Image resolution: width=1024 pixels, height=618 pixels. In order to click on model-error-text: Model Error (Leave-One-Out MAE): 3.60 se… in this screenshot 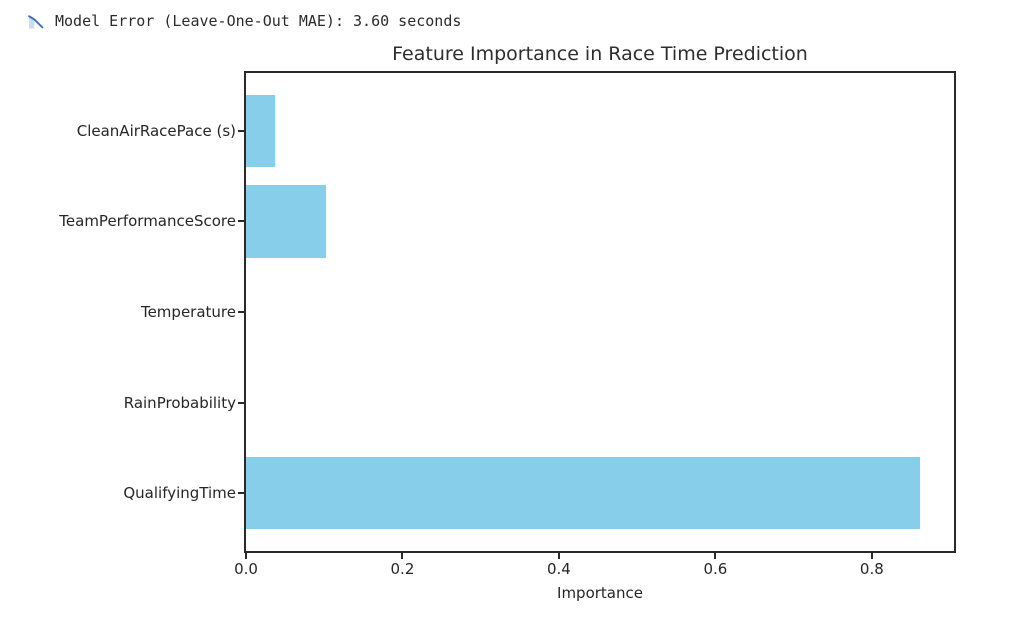, I will do `click(258, 21)`.